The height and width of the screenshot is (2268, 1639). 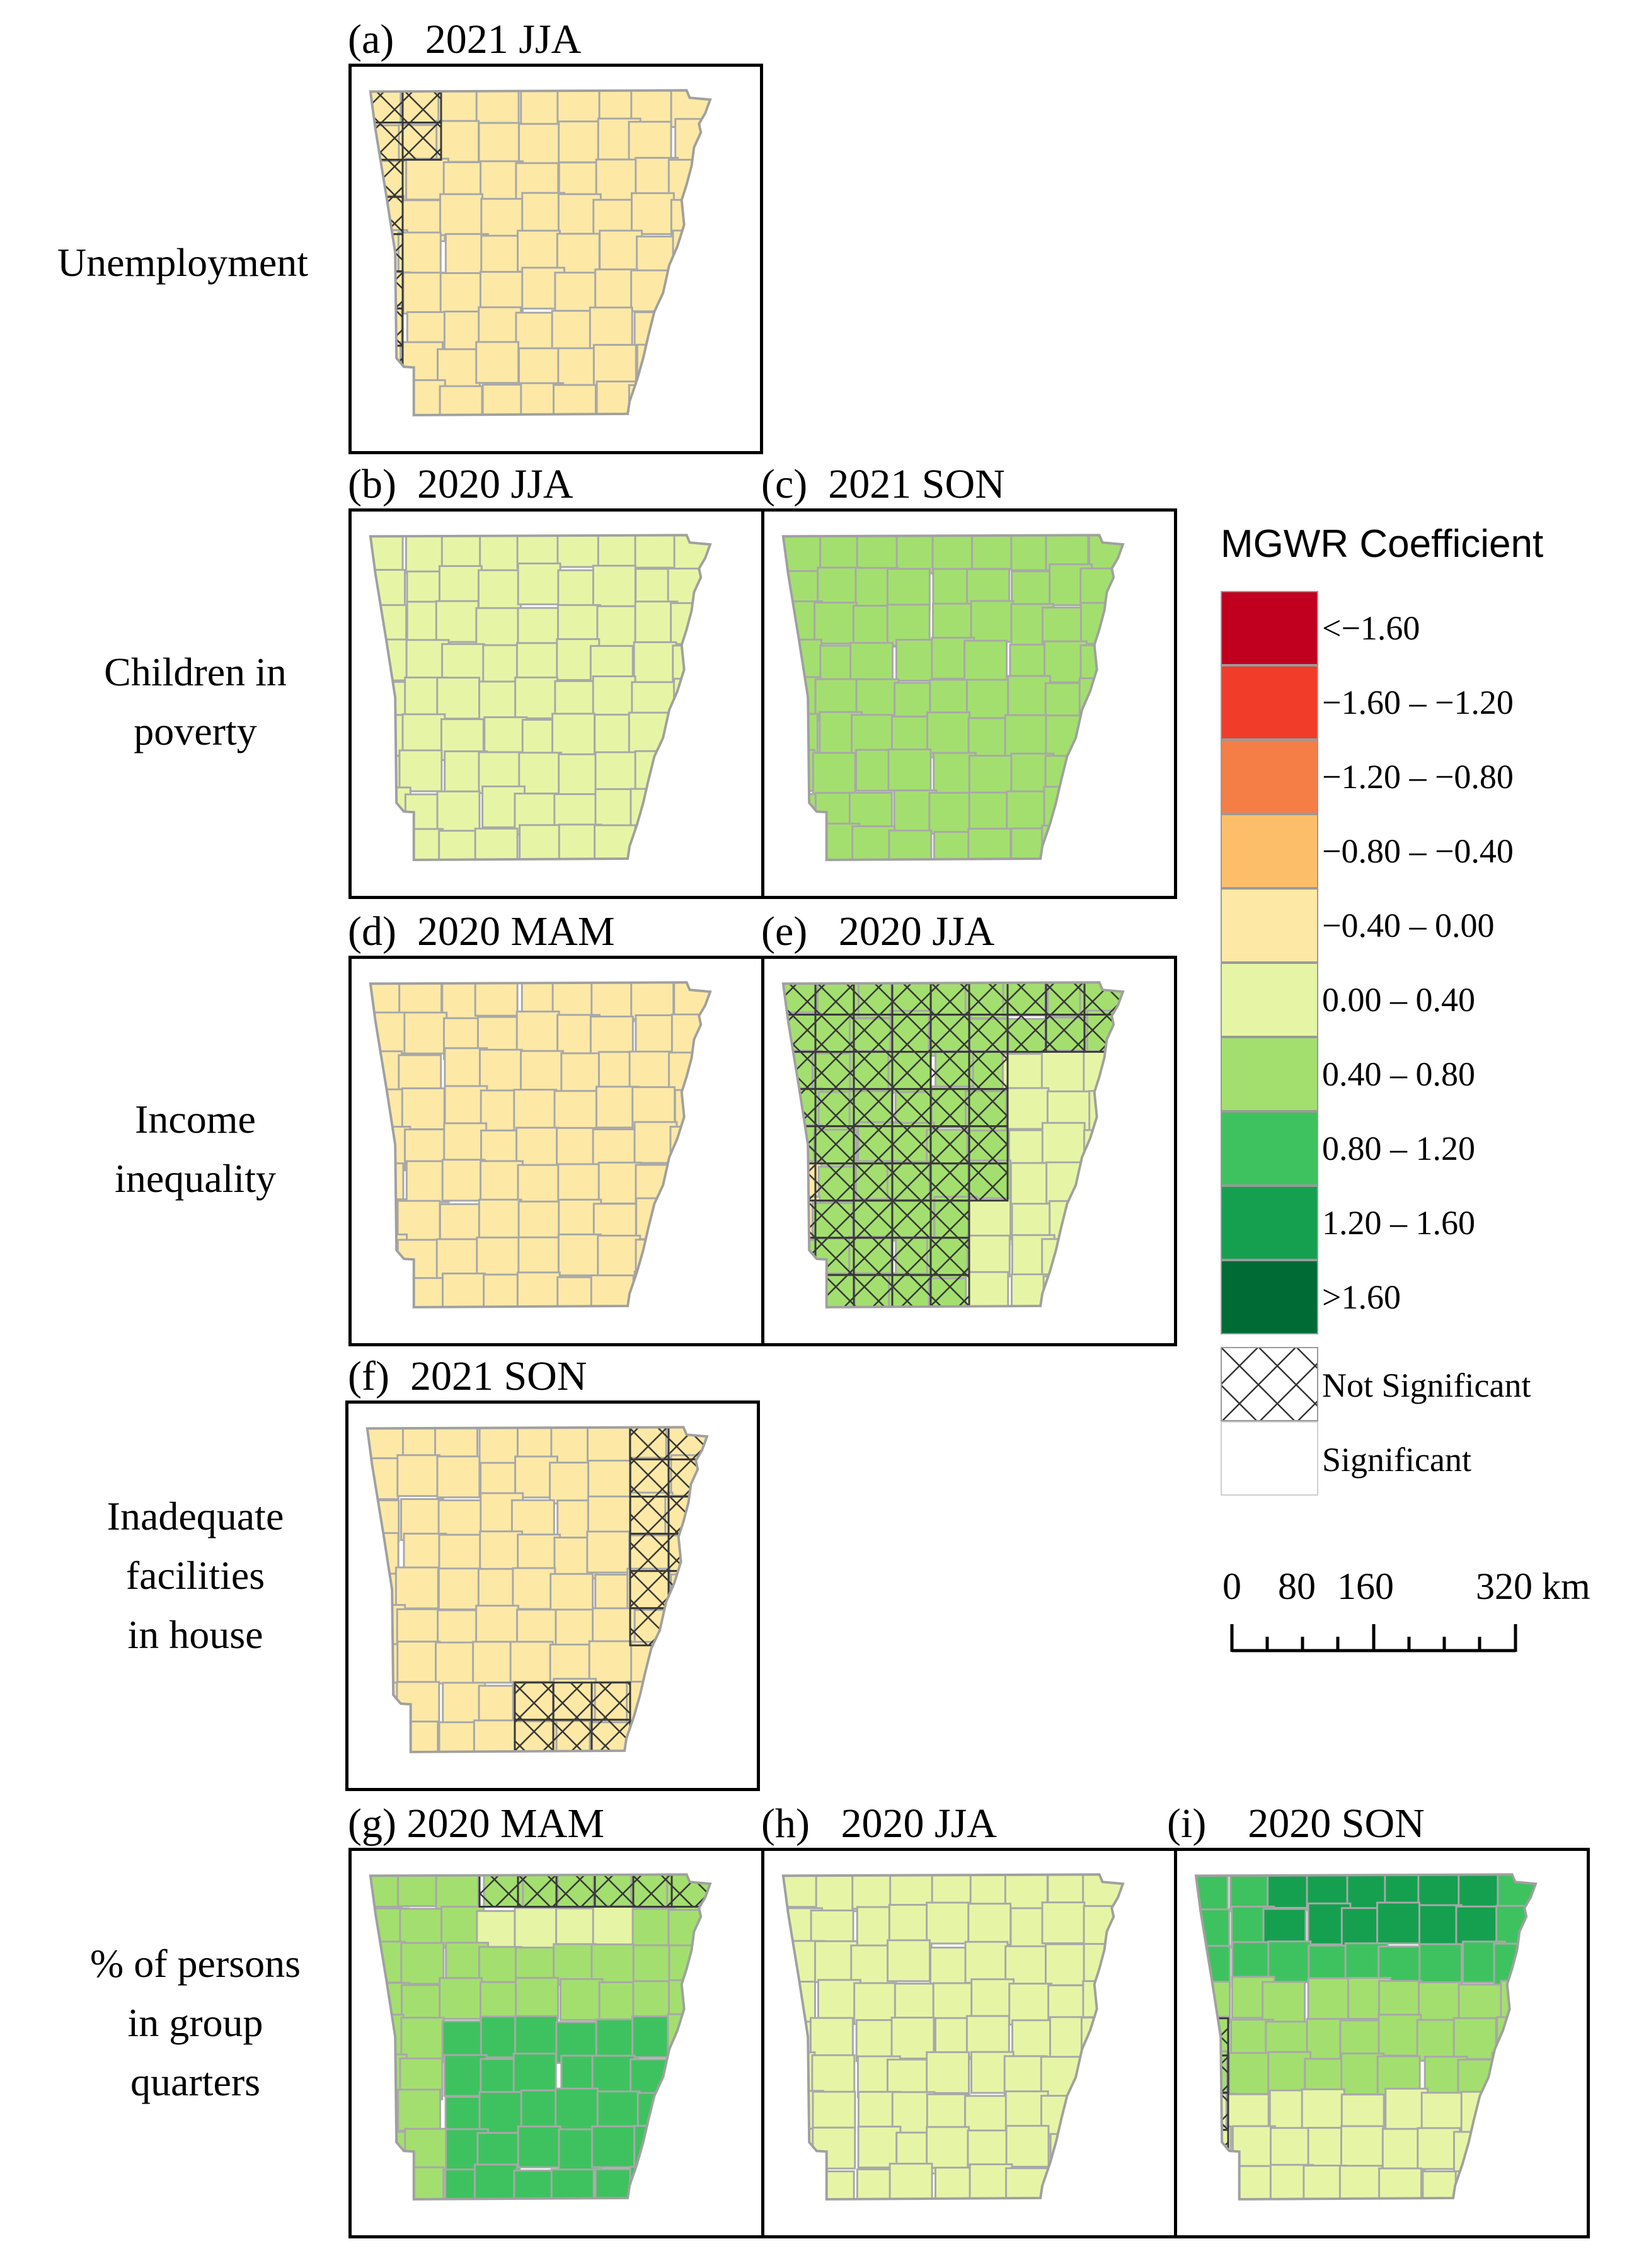 What do you see at coordinates (460, 484) in the screenshot?
I see `panel-b-title: (b) 2020 JJA` at bounding box center [460, 484].